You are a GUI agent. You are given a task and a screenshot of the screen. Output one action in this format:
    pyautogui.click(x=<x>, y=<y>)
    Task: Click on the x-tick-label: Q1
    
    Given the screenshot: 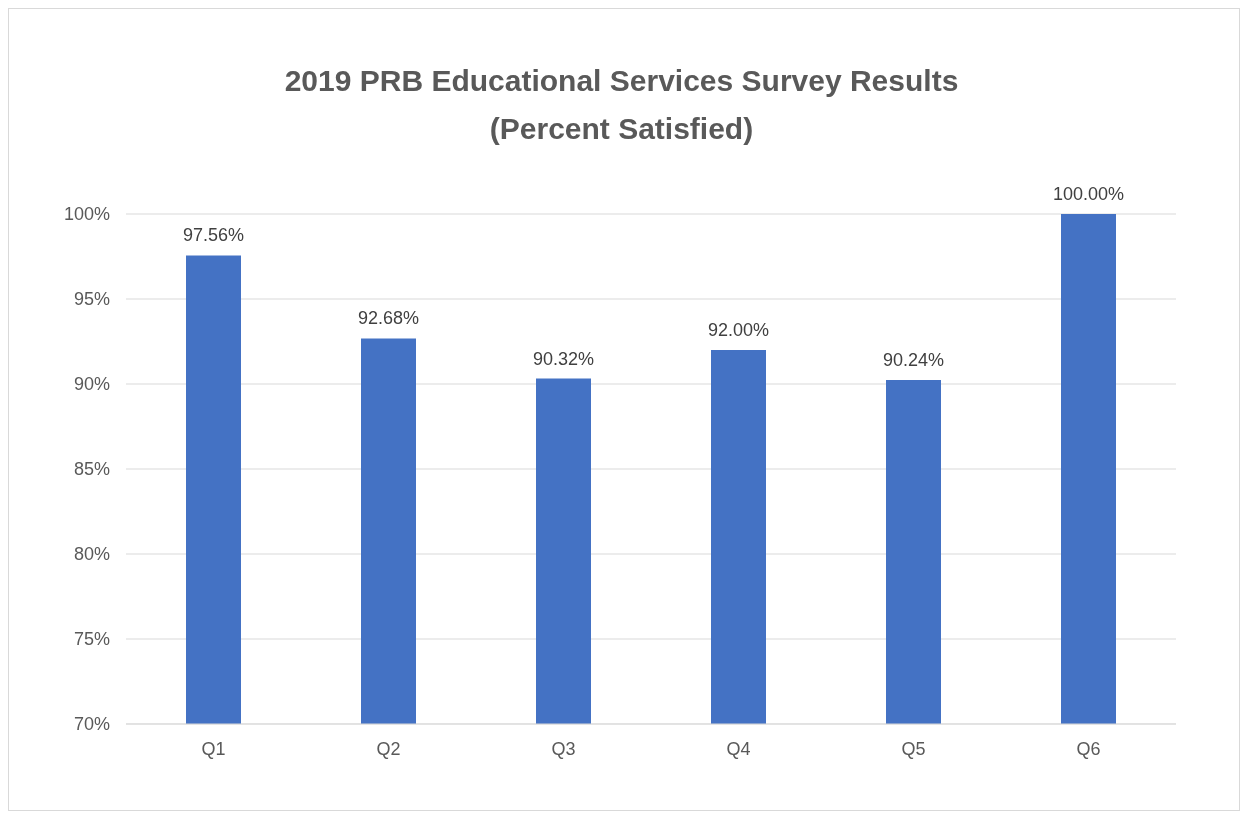 What is the action you would take?
    pyautogui.click(x=213, y=748)
    